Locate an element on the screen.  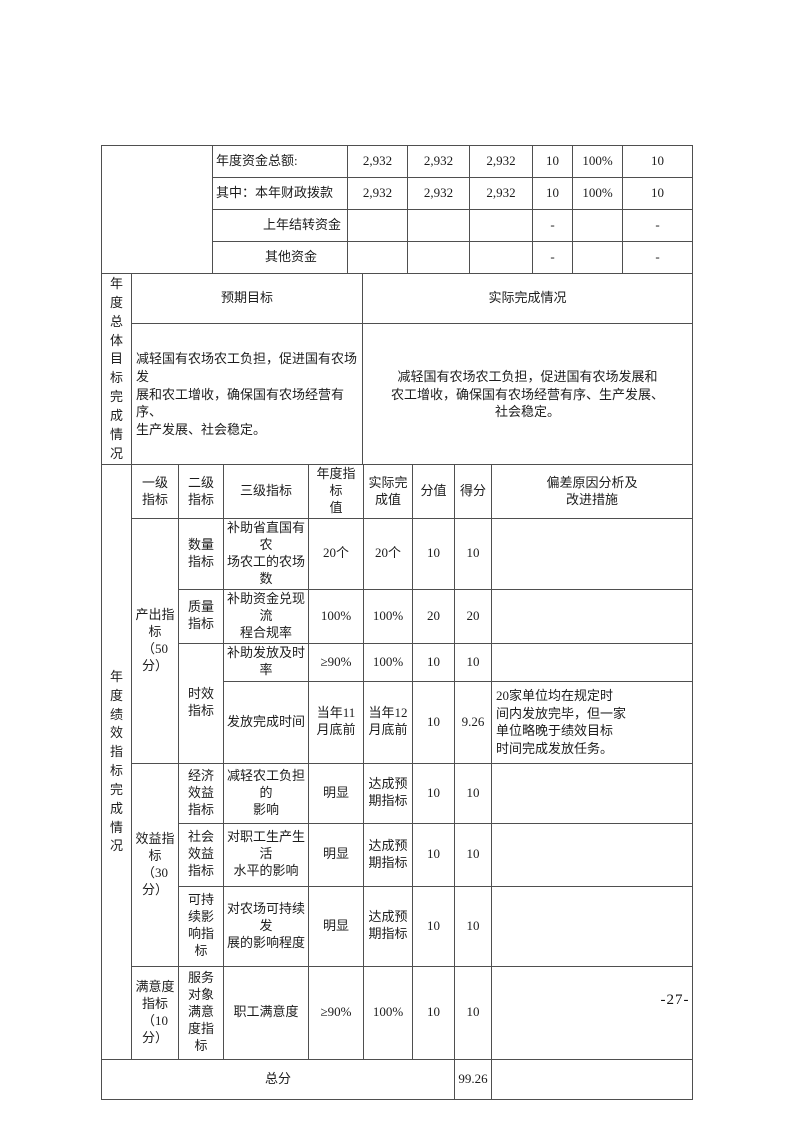
funding-label-other: 其他资金 is located at coordinates (280, 257).